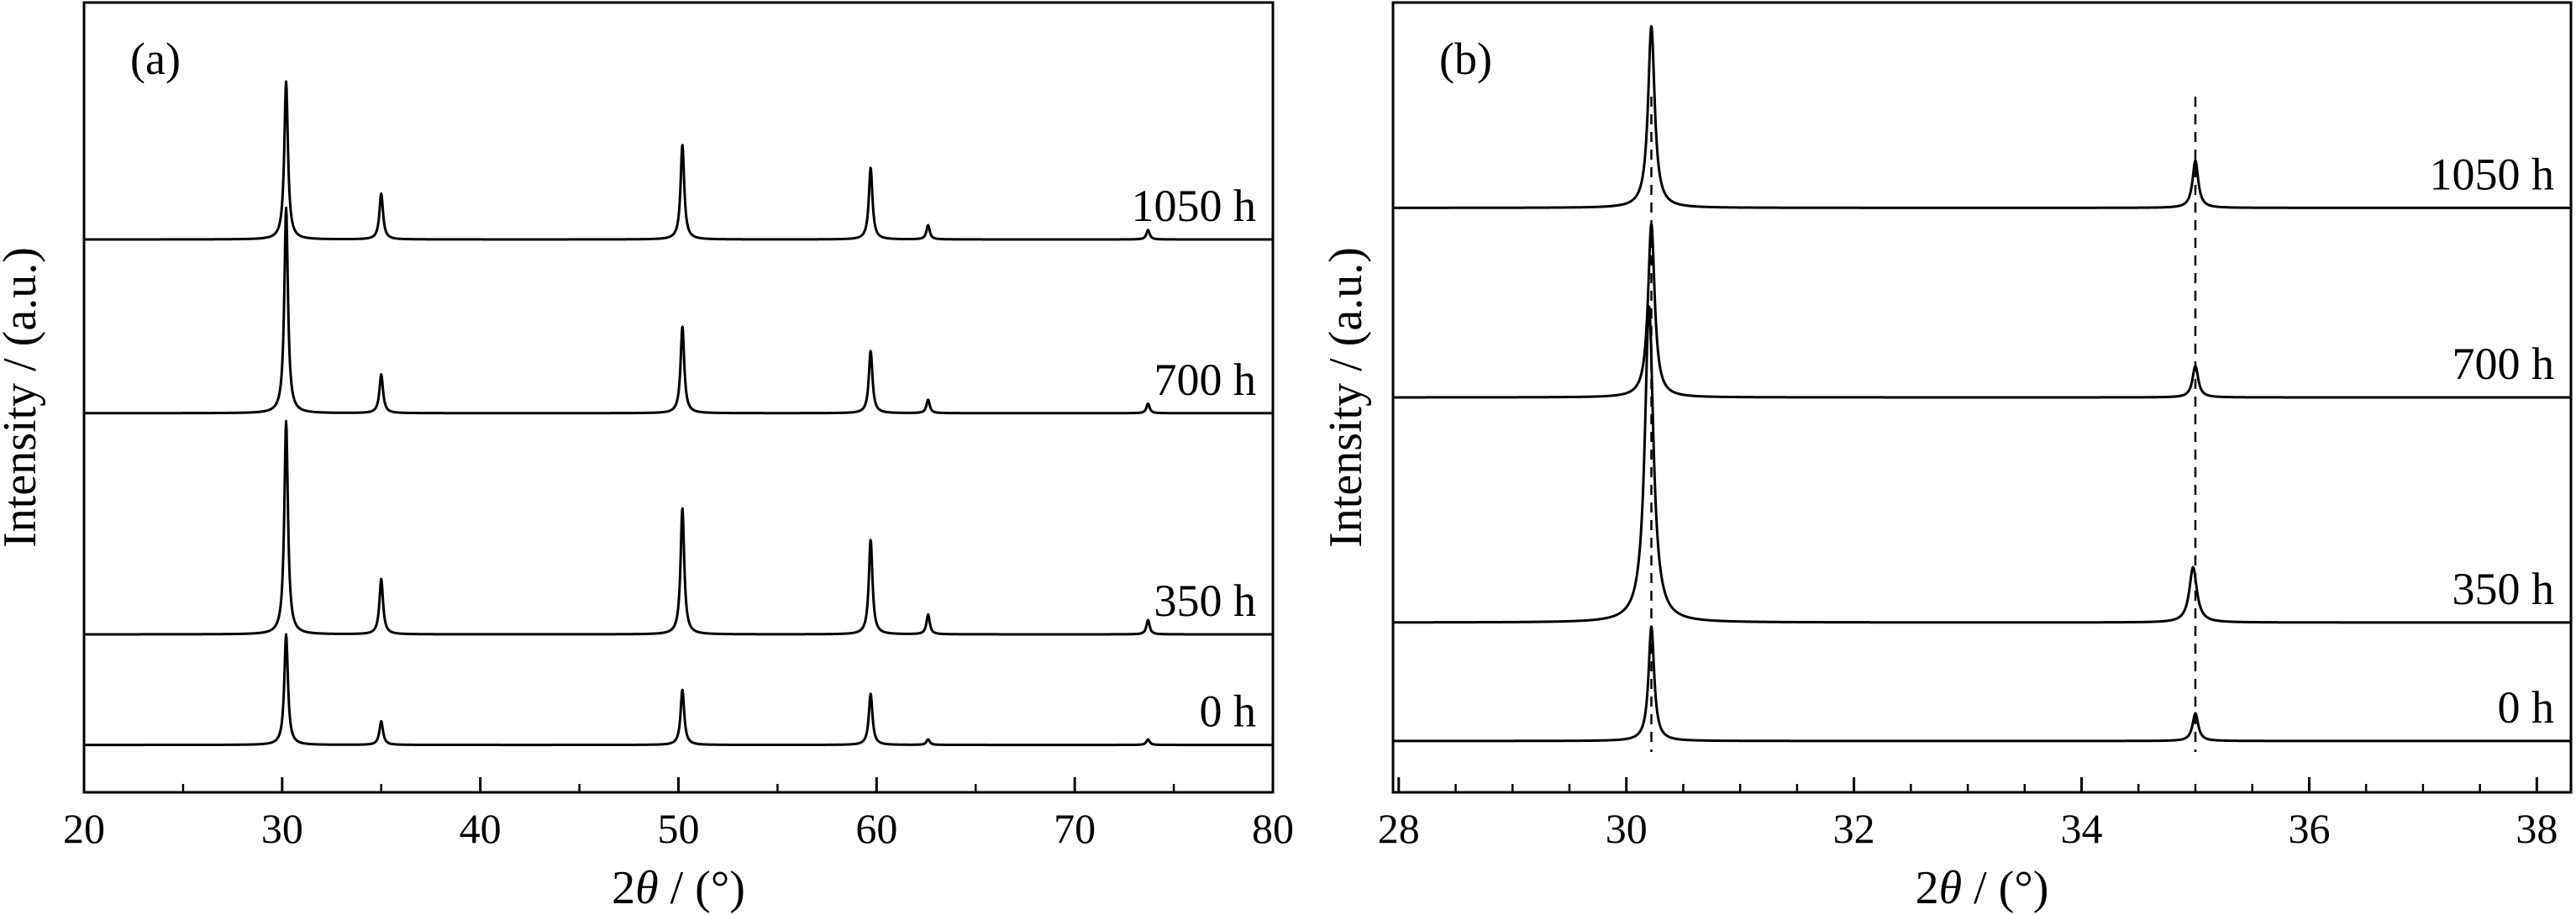 This screenshot has width=2576, height=915. What do you see at coordinates (2492, 174) in the screenshot?
I see `series-label-b-3: 1050 h` at bounding box center [2492, 174].